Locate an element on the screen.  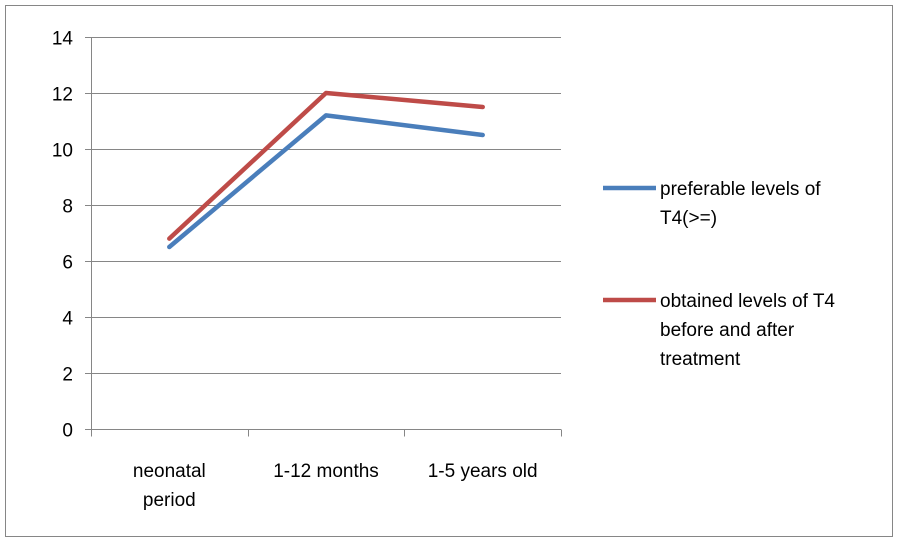
x-category-label: neonatal period is located at coordinates (169, 486).